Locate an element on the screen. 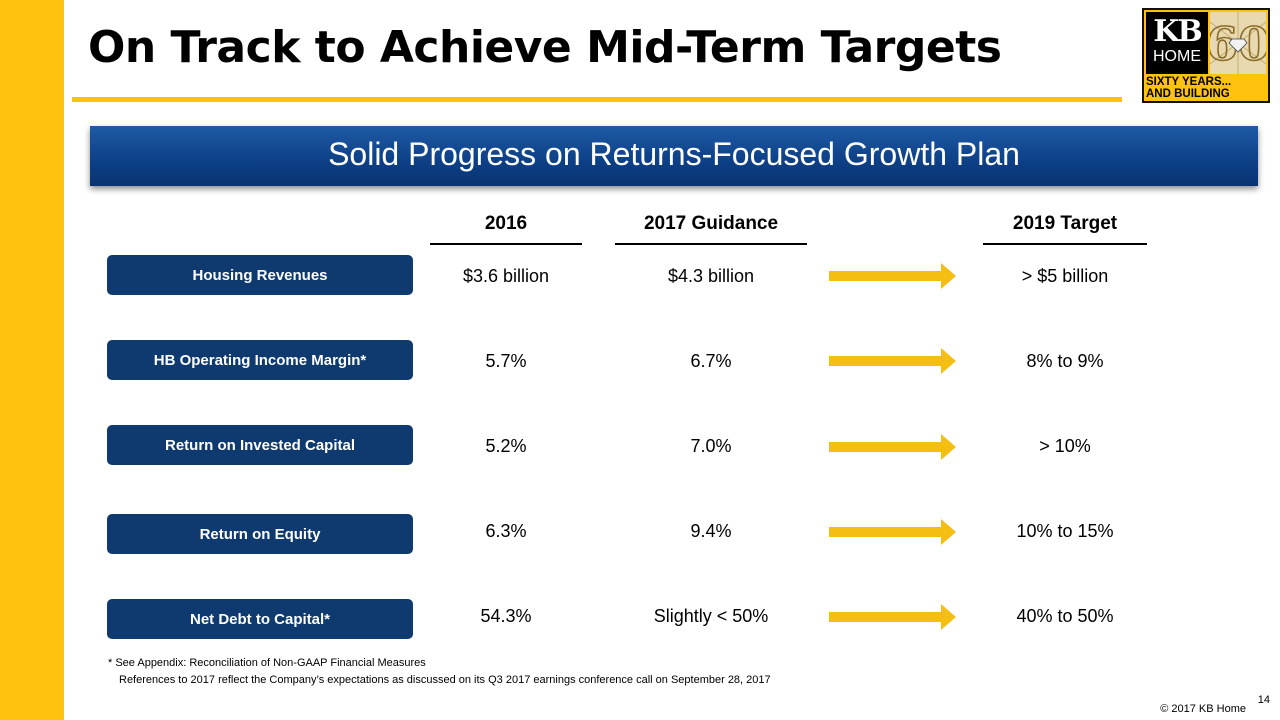 Image resolution: width=1280 pixels, height=720 pixels. row-label-return-on-invested-capital: Return on Invested Capital is located at coordinates (260, 445).